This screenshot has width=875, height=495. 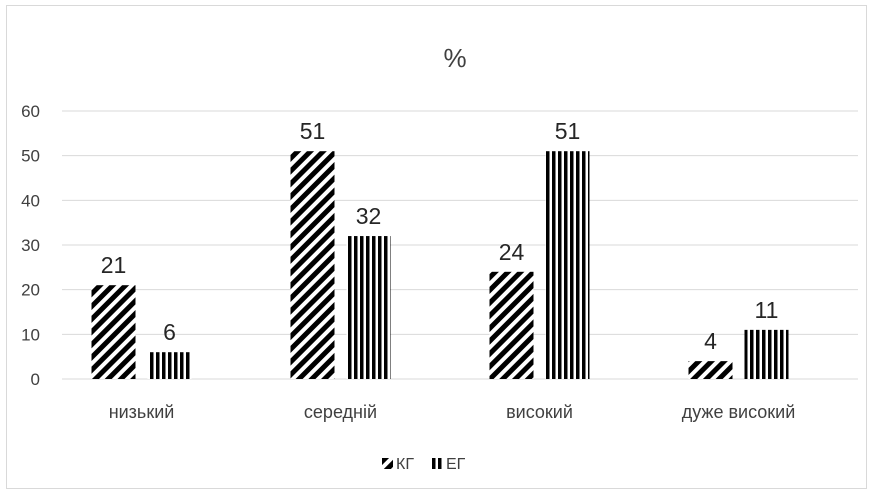 What do you see at coordinates (142, 412) in the screenshot?
I see `x-tick-label: низький` at bounding box center [142, 412].